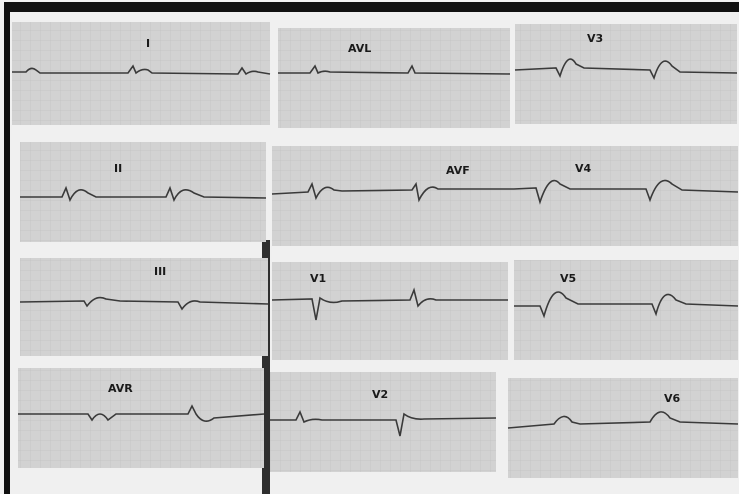 This screenshot has width=739, height=494. Describe the element at coordinates (148, 43) in the screenshot. I see `lead-label: I` at that location.